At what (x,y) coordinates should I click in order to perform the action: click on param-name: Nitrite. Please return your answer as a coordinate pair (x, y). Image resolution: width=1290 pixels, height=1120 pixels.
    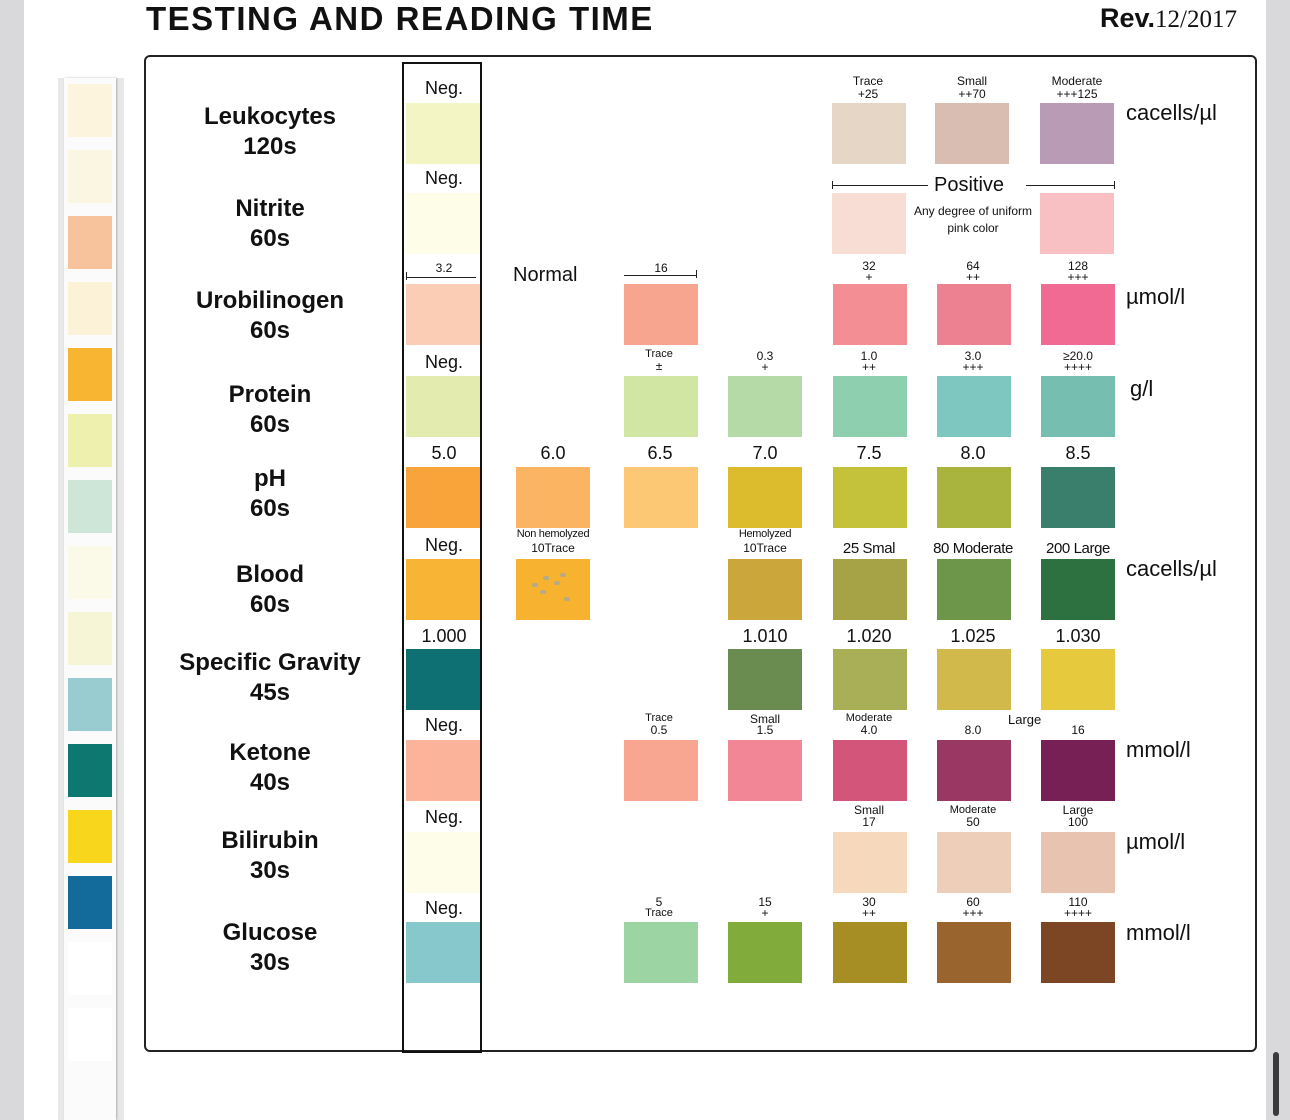
    Looking at the image, I should click on (270, 208).